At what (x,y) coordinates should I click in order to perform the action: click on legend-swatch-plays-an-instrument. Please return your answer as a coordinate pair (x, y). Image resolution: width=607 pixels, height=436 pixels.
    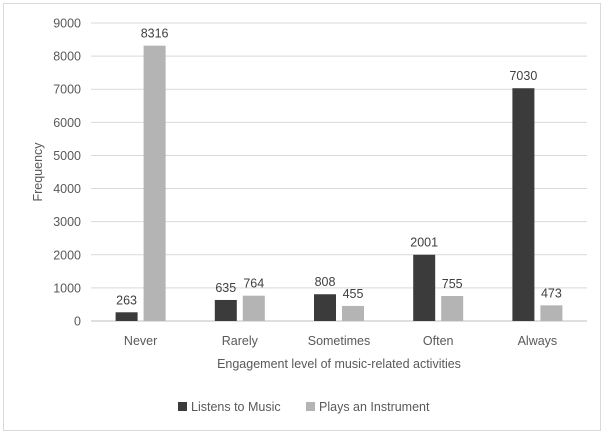
    Looking at the image, I should click on (310, 406).